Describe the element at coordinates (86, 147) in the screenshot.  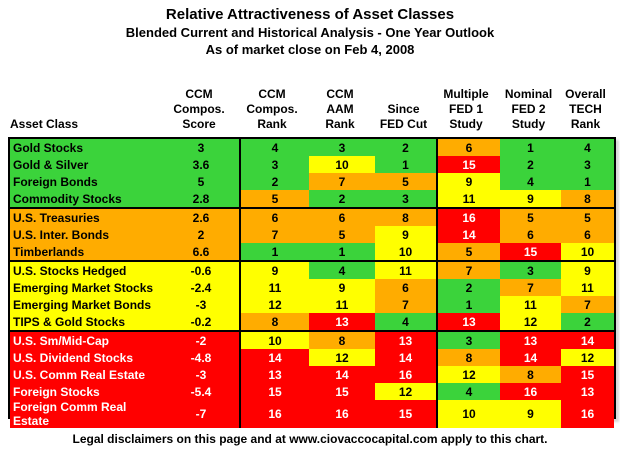
I see `asset-class-cell: Gold Stocks` at that location.